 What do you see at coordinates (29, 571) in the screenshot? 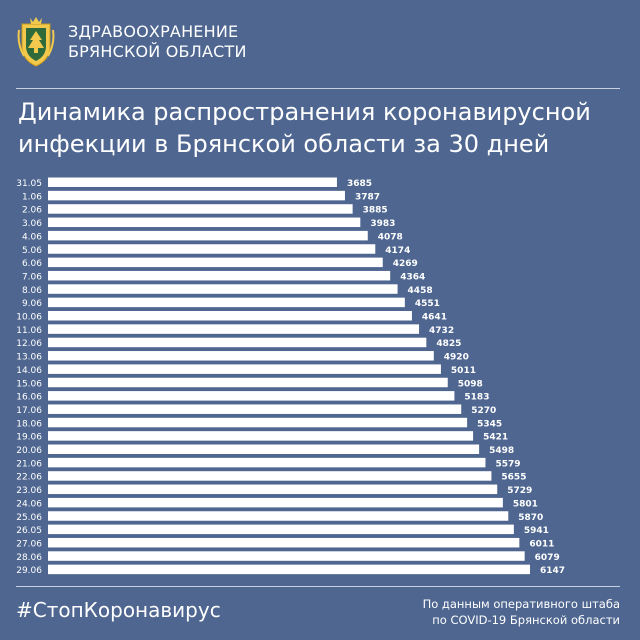
I see `category-label: 29.06` at bounding box center [29, 571].